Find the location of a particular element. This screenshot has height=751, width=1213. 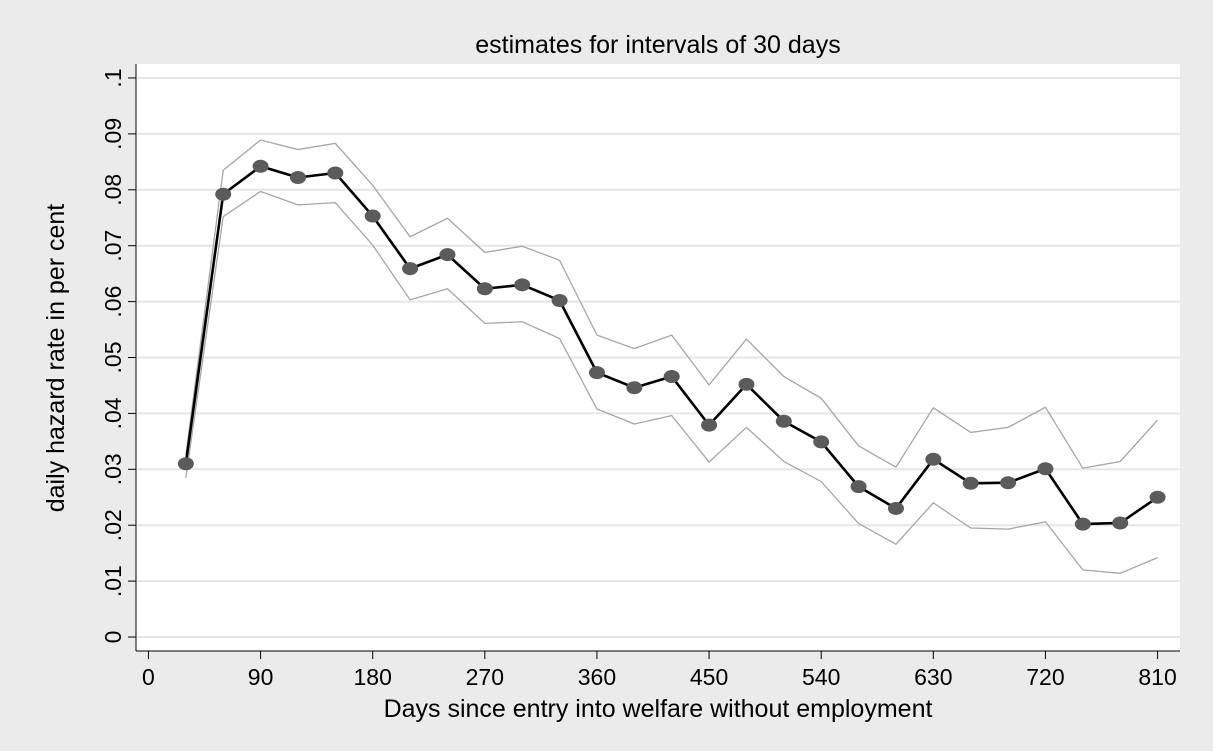

x-tick-label: 450 is located at coordinates (709, 677).